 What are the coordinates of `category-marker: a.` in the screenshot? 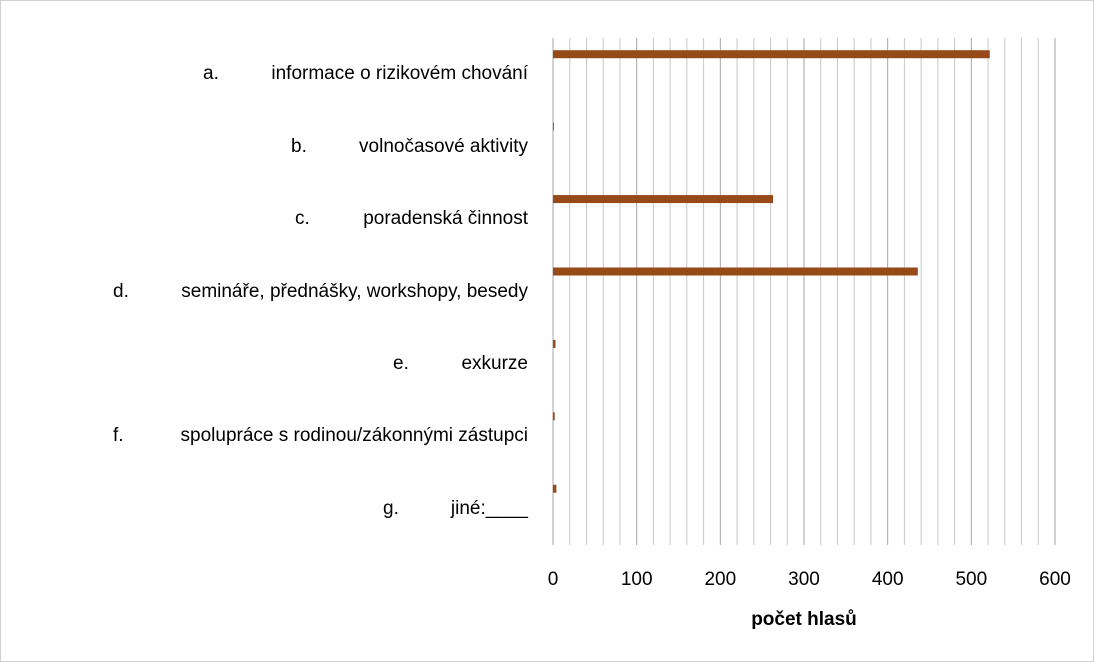 It's located at (211, 74).